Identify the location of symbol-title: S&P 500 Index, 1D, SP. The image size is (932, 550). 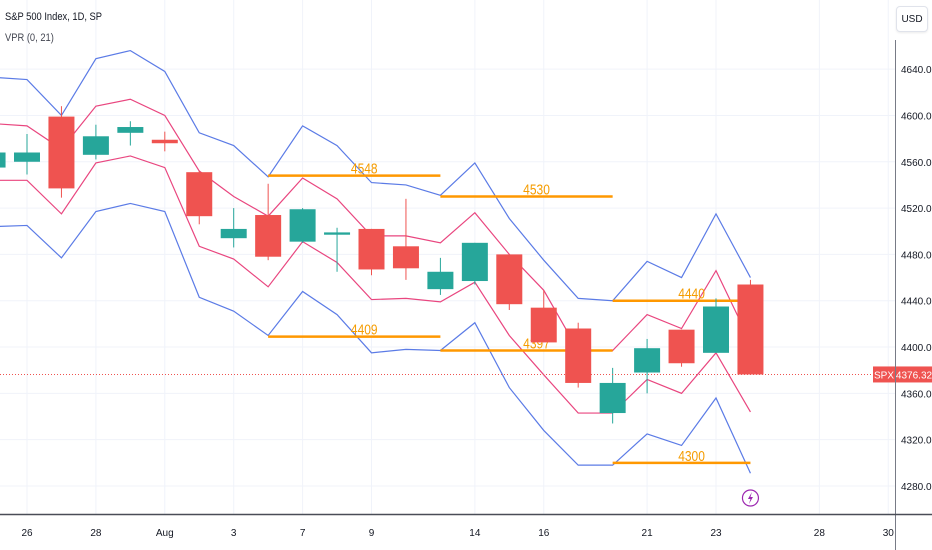
(54, 17).